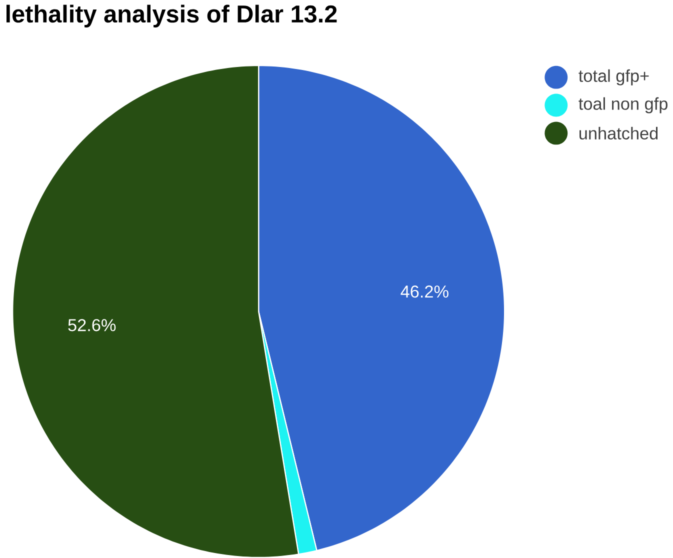  What do you see at coordinates (92, 325) in the screenshot?
I see `data-label: 52.6%` at bounding box center [92, 325].